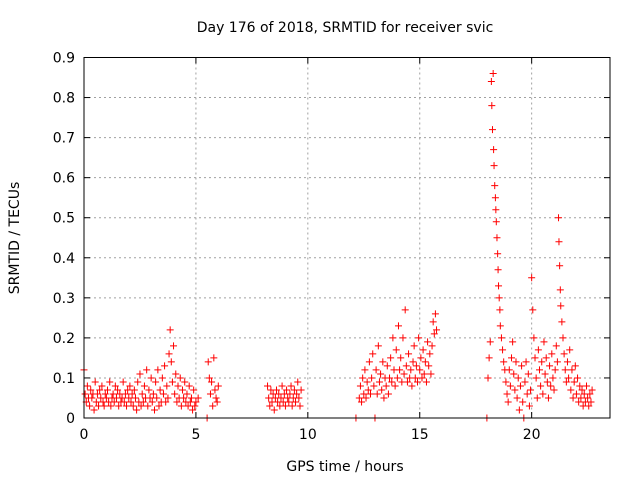 The height and width of the screenshot is (480, 640). I want to click on y-tick-label: 0.6, so click(64, 179).